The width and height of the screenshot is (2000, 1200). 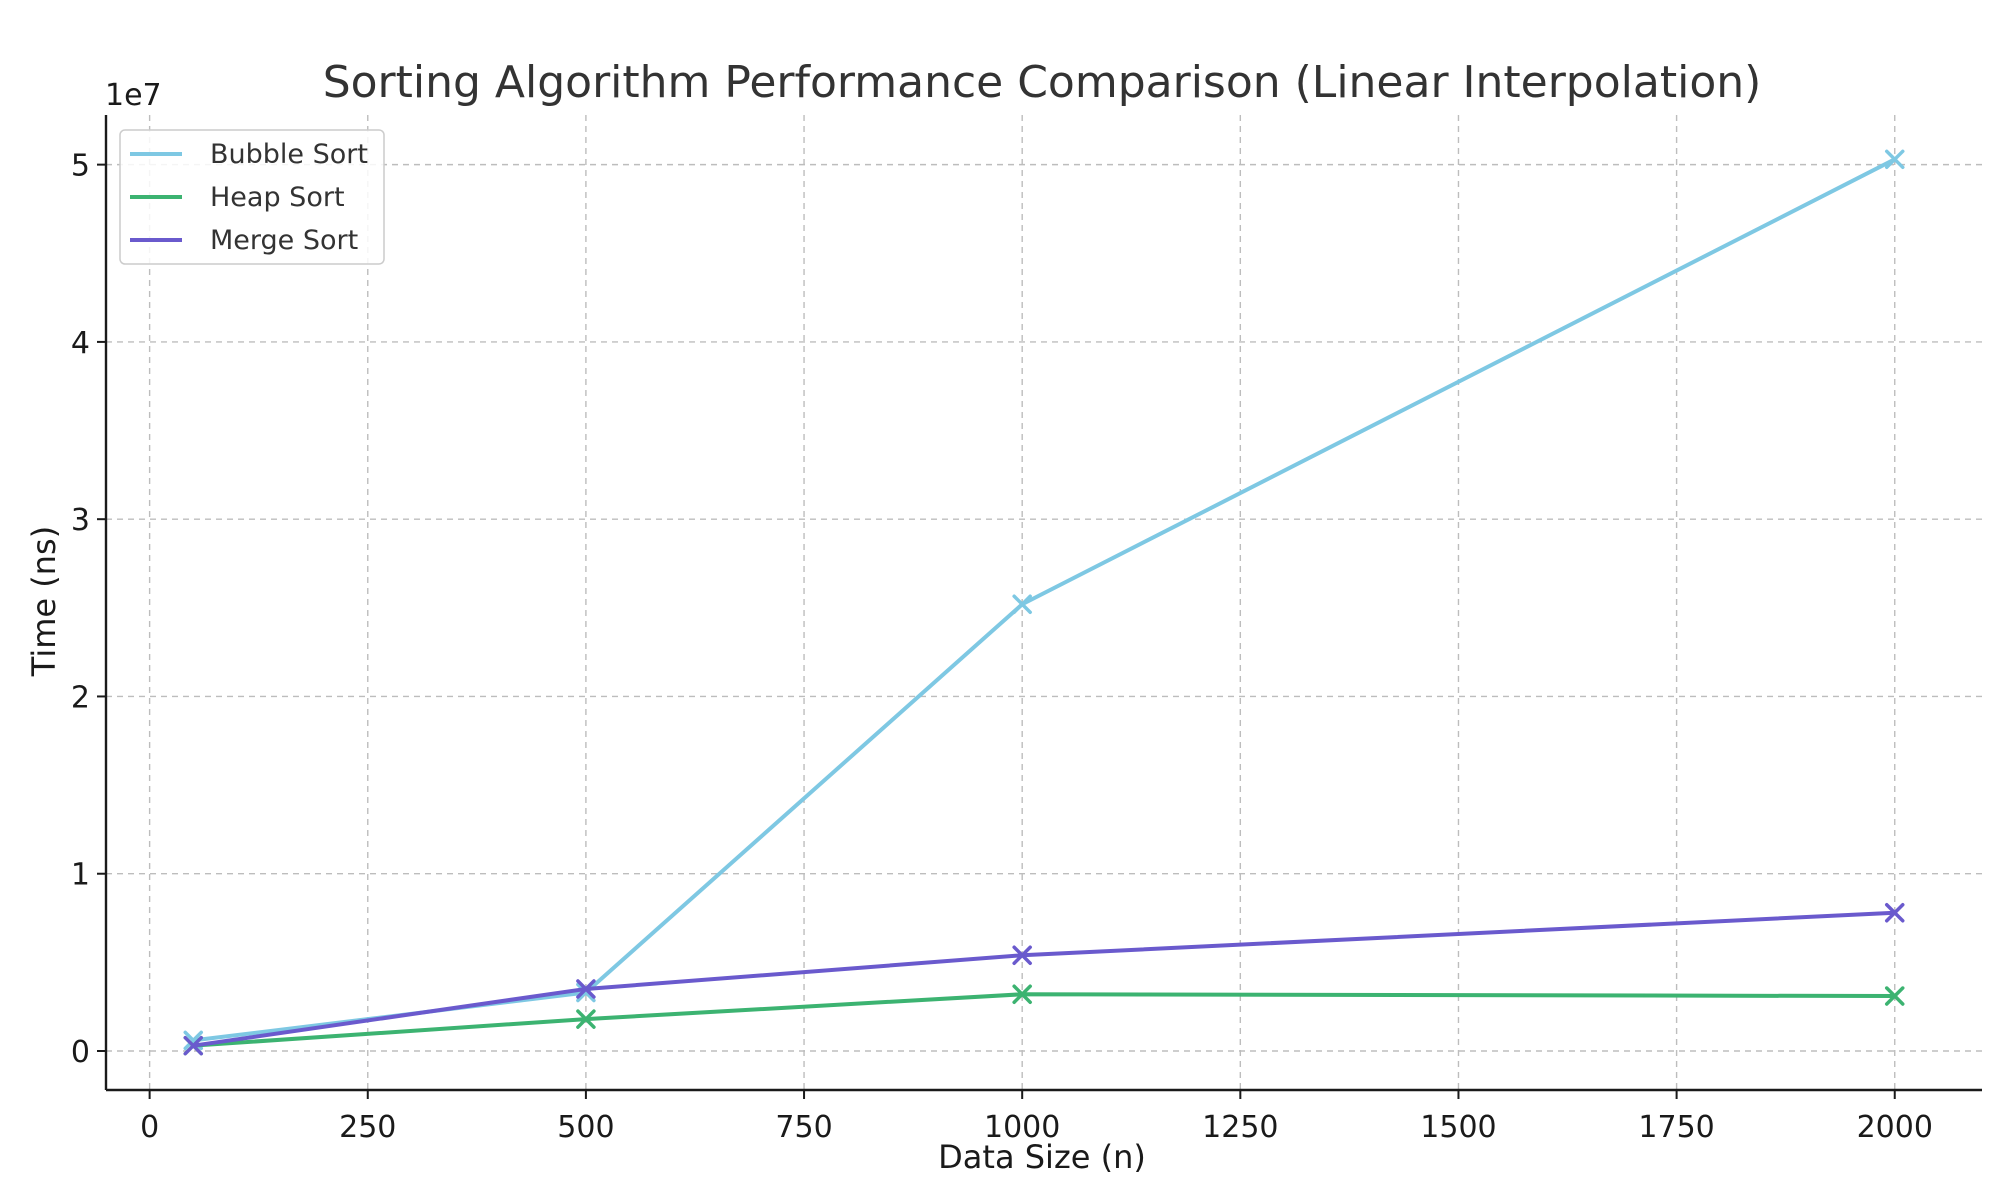 What do you see at coordinates (1676, 1127) in the screenshot?
I see `x-tick-label: 1750` at bounding box center [1676, 1127].